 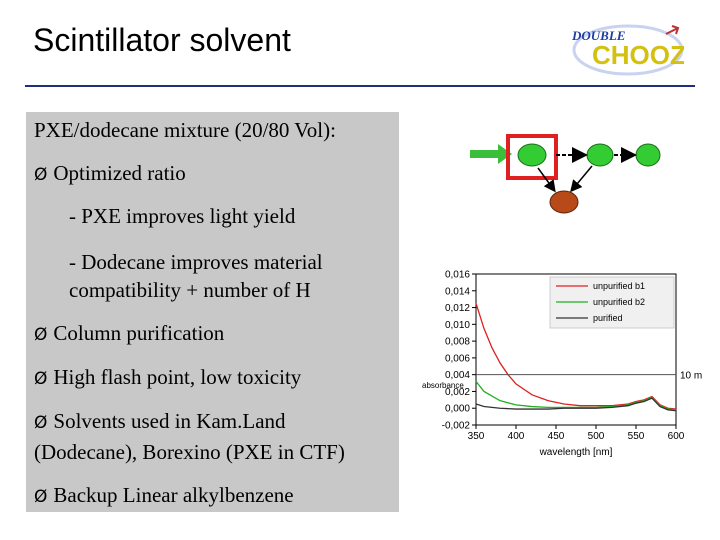 I want to click on y-tick-label: -0,002, so click(x=456, y=426).